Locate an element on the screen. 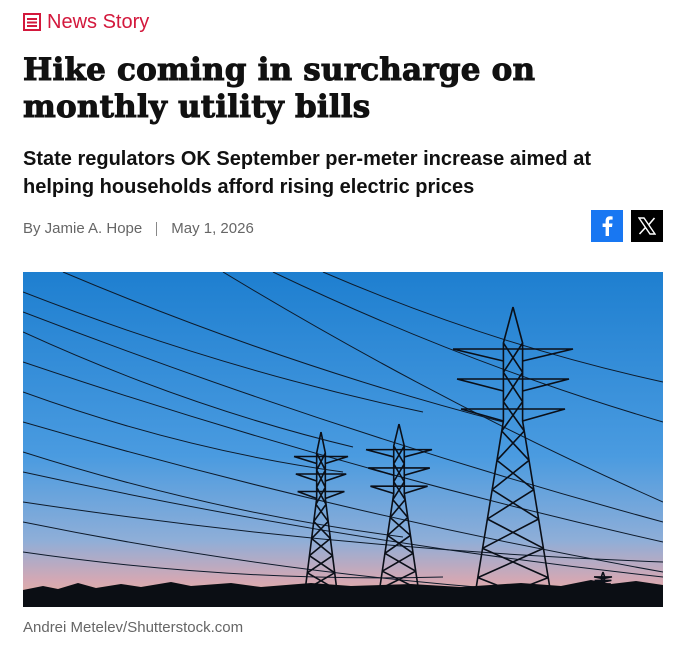 This screenshot has width=684, height=654. photo-credit: Andrei Metelev/Shutterstock.com is located at coordinates (133, 627).